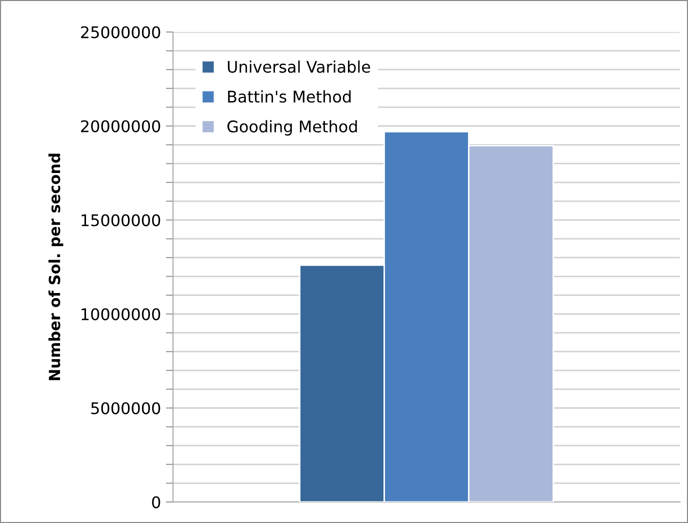  I want to click on y-axis-title: Number of Sol. per second, so click(56, 267).